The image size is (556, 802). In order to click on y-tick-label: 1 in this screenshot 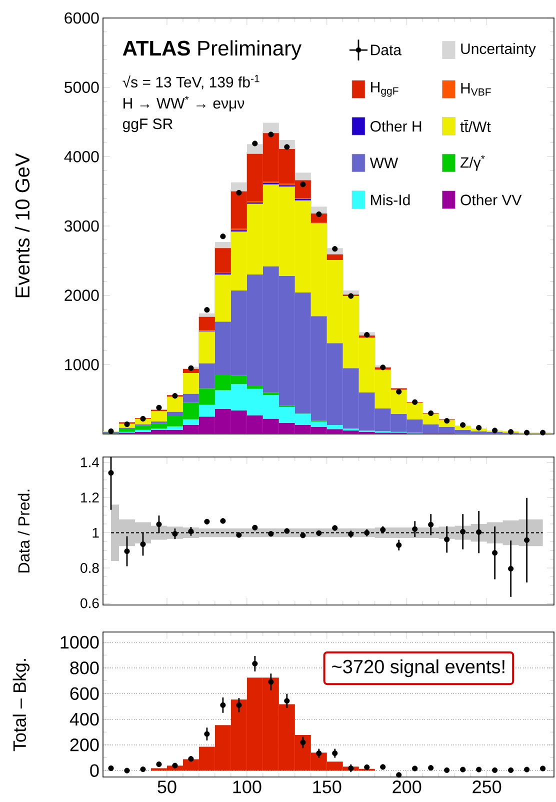, I will do `click(95, 533)`.